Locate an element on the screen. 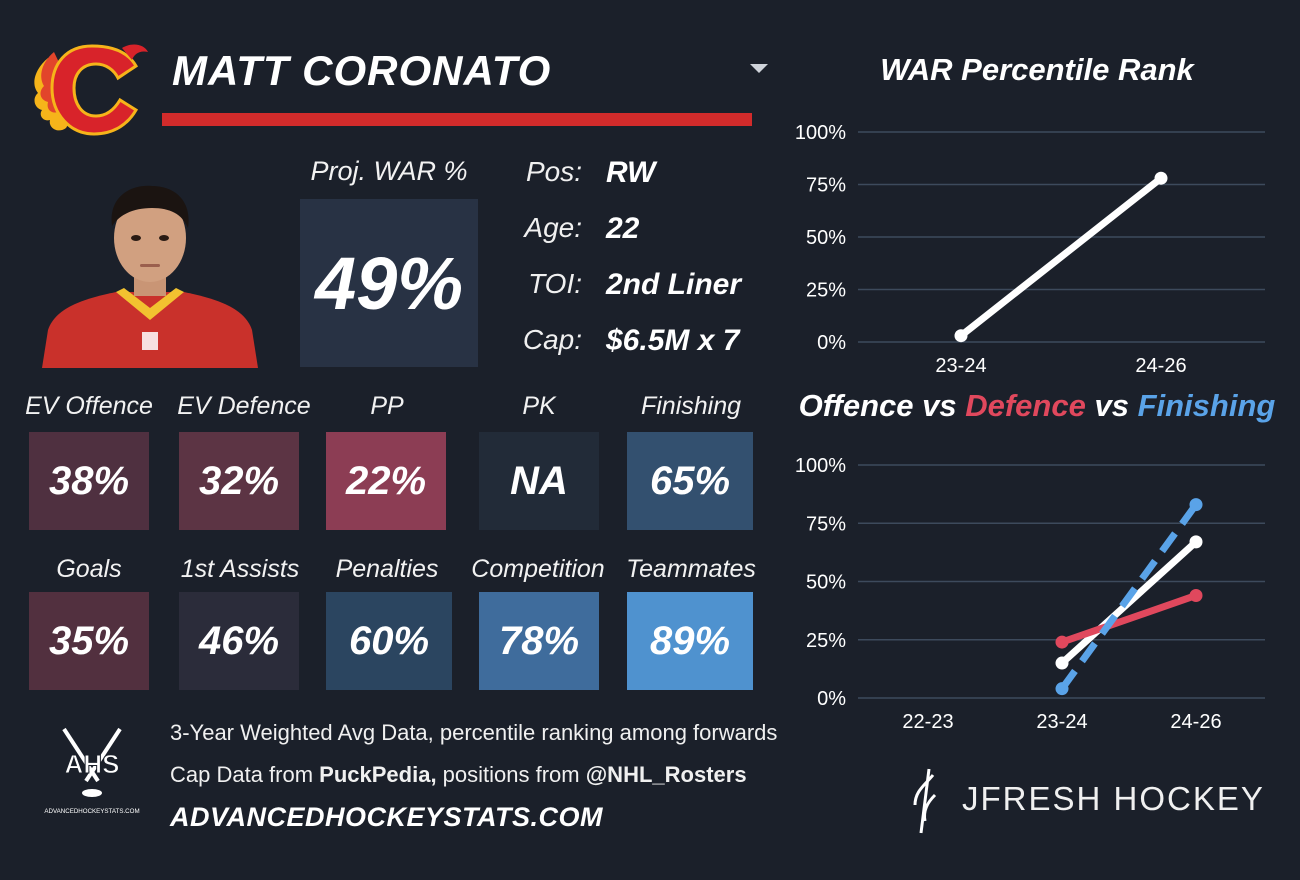  title-underline-bar is located at coordinates (457, 119).